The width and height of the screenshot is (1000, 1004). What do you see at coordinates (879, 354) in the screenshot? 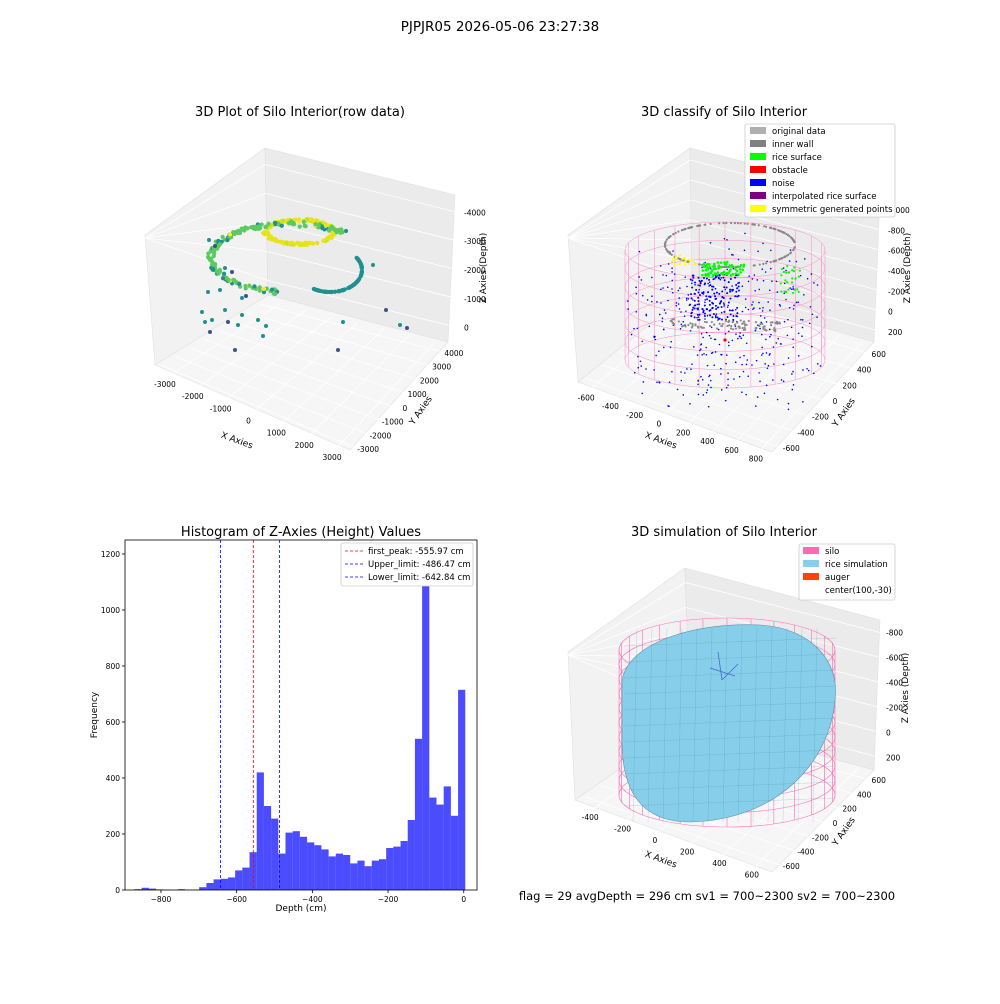
I see `y-tick-label: 600` at bounding box center [879, 354].